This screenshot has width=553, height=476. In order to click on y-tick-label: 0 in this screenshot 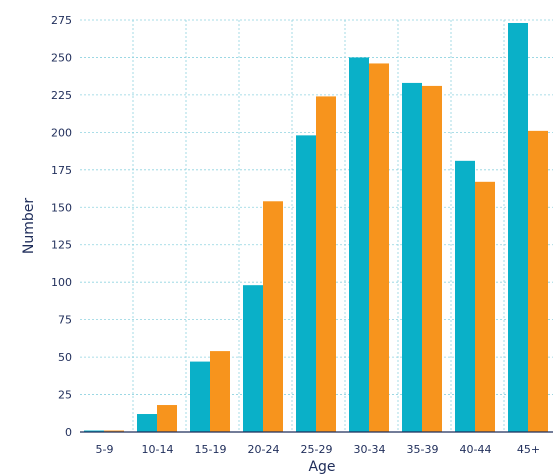, I will do `click(68, 432)`.